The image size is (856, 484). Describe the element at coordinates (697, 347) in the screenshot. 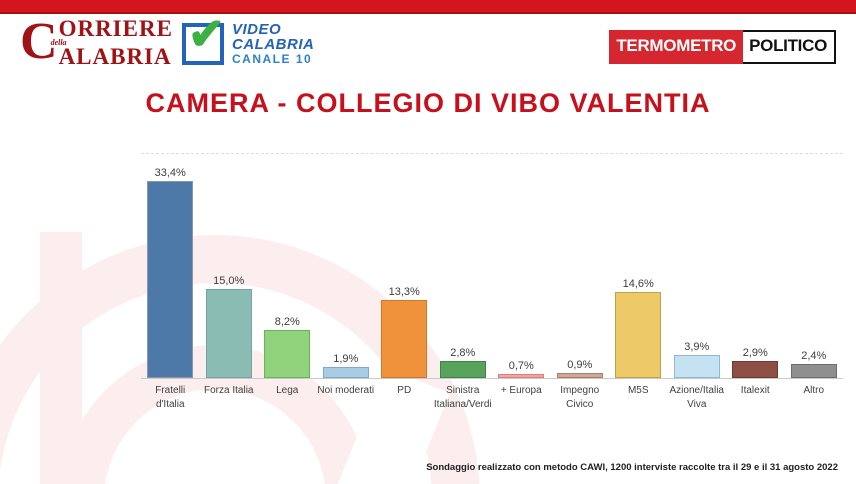

I see `bar-value-label: 3,9%` at that location.